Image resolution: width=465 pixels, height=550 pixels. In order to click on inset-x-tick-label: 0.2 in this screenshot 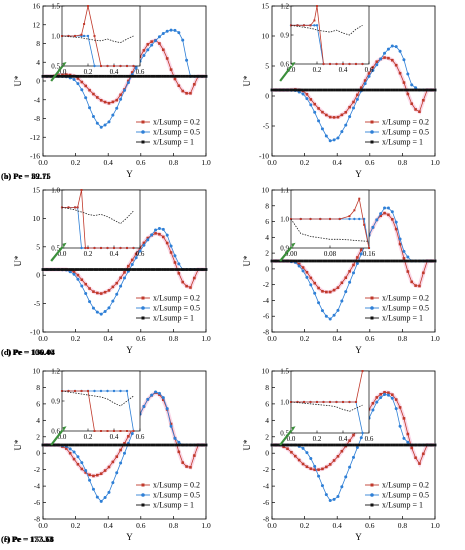, I will do `click(88, 254)`.